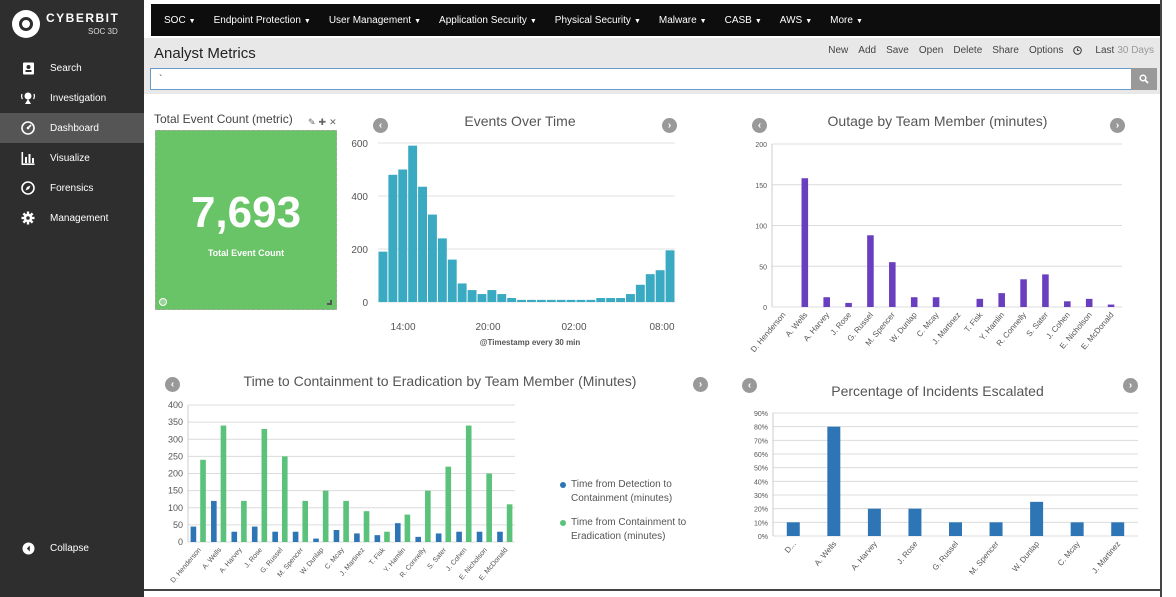  What do you see at coordinates (838, 50) in the screenshot?
I see `new-button: New` at bounding box center [838, 50].